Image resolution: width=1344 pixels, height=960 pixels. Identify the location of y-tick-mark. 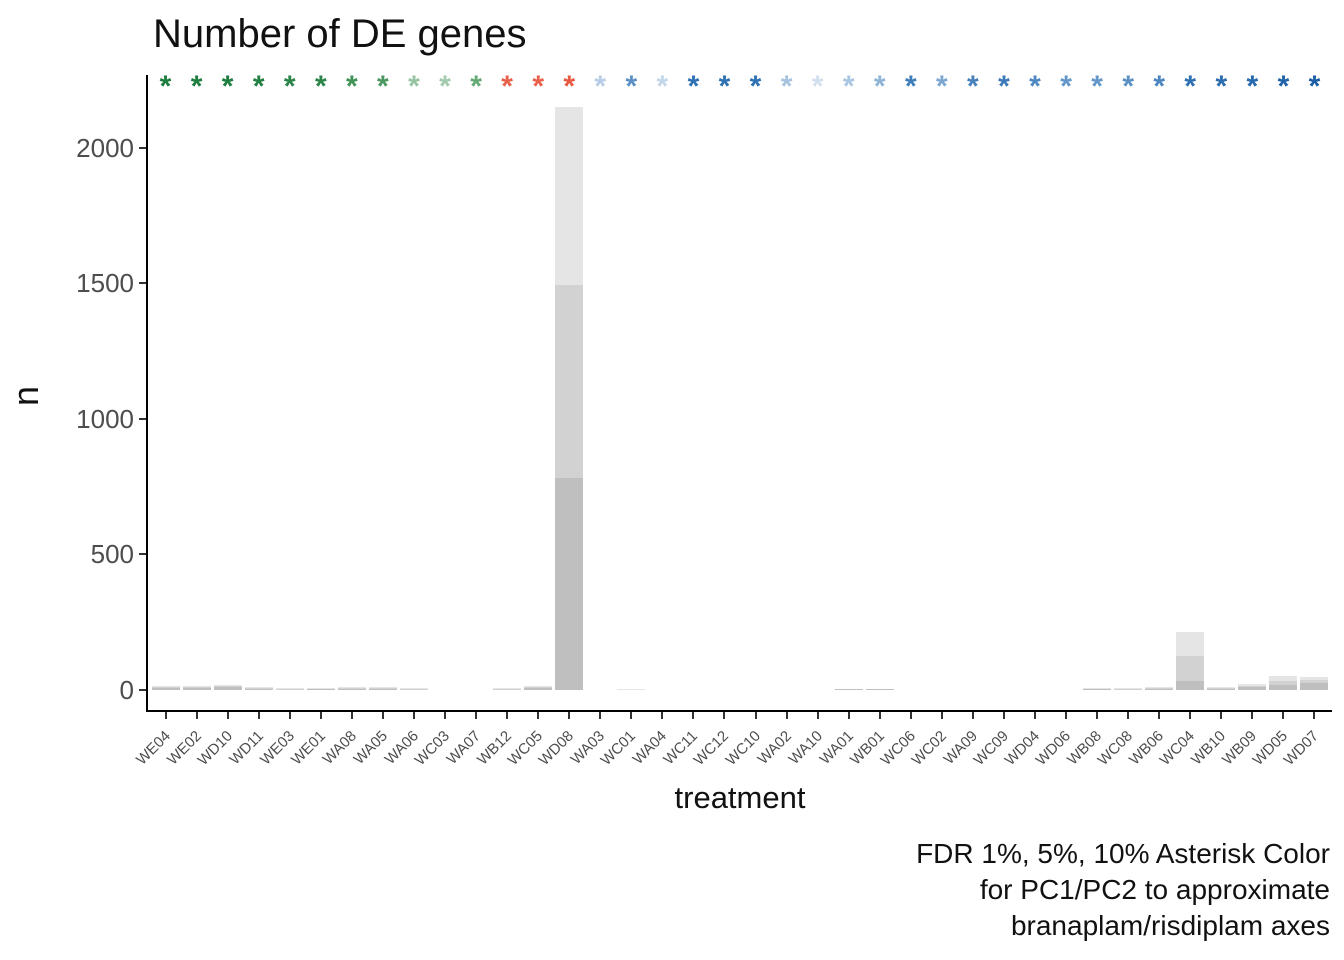
(142, 283).